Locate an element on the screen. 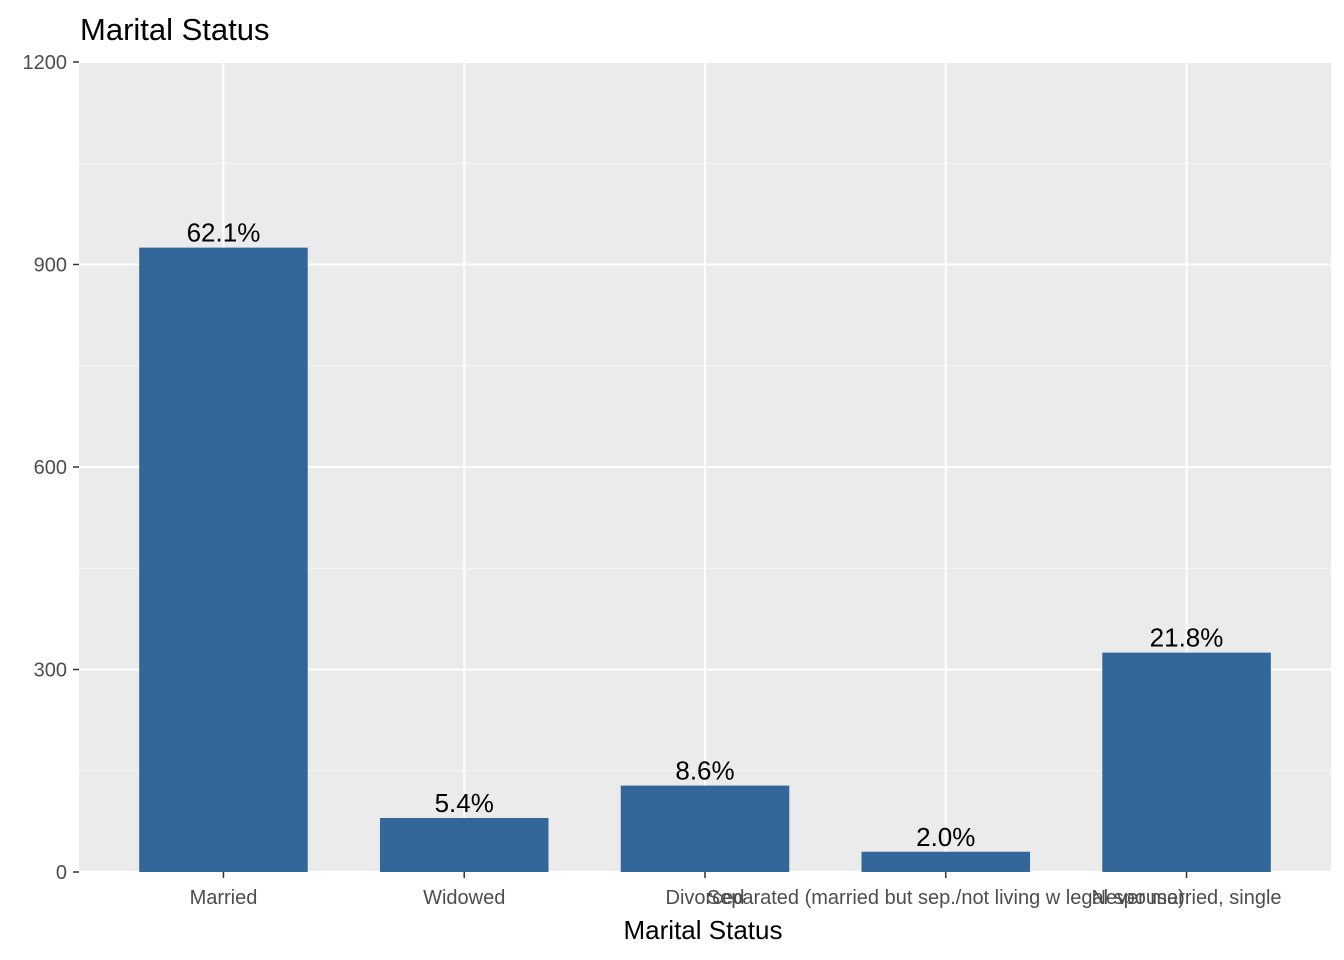 This screenshot has width=1344, height=960. y-tick-label: 900 is located at coordinates (50, 266).